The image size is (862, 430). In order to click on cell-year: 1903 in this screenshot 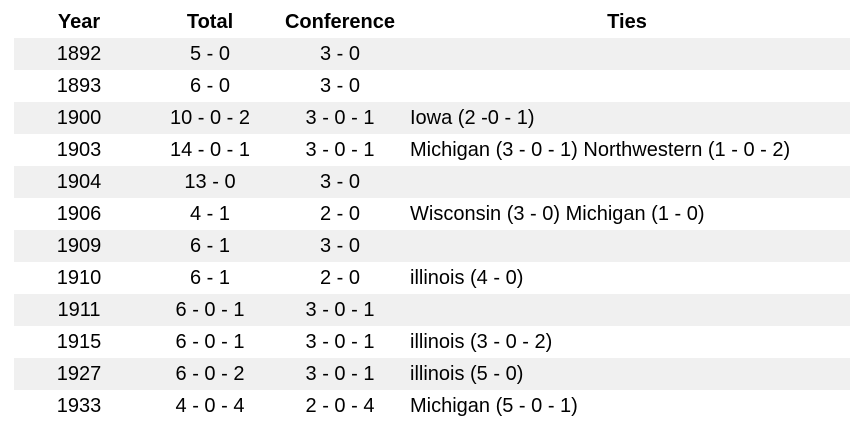, I will do `click(79, 150)`.